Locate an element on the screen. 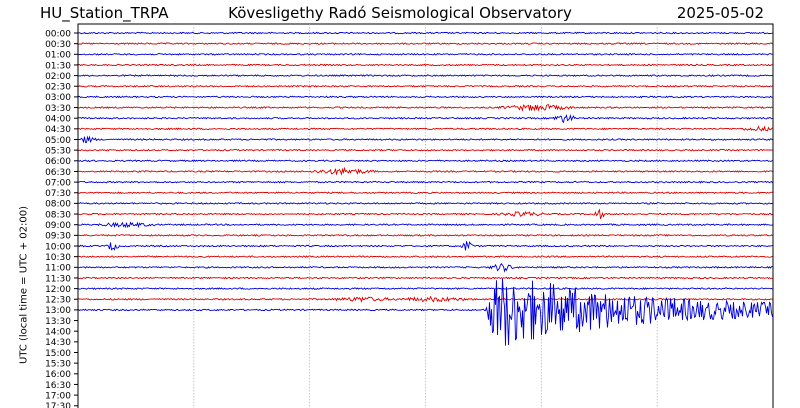  y-tick-label: 00:30 is located at coordinates (58, 45).